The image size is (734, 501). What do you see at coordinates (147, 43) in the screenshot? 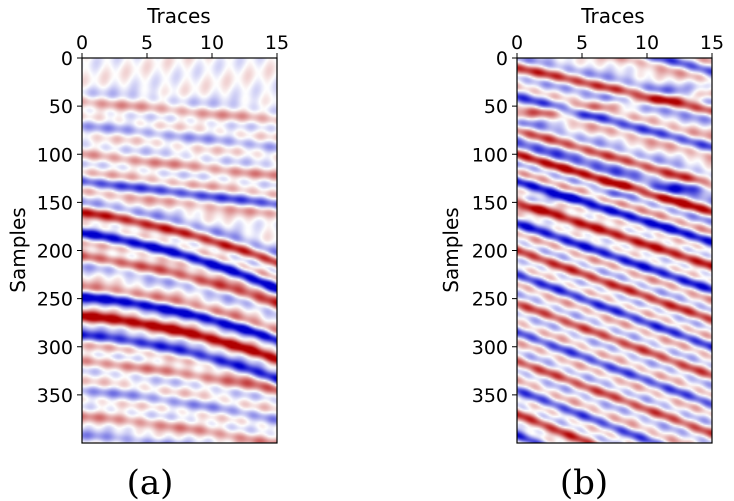
I see `panel-a-x-tick-label: 5` at bounding box center [147, 43].